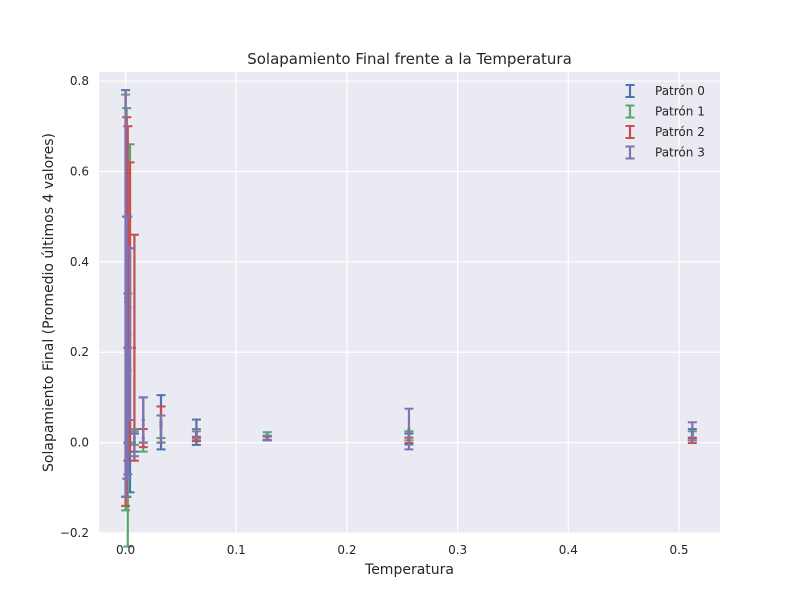  I want to click on legend-label: Patrón 3, so click(680, 153).